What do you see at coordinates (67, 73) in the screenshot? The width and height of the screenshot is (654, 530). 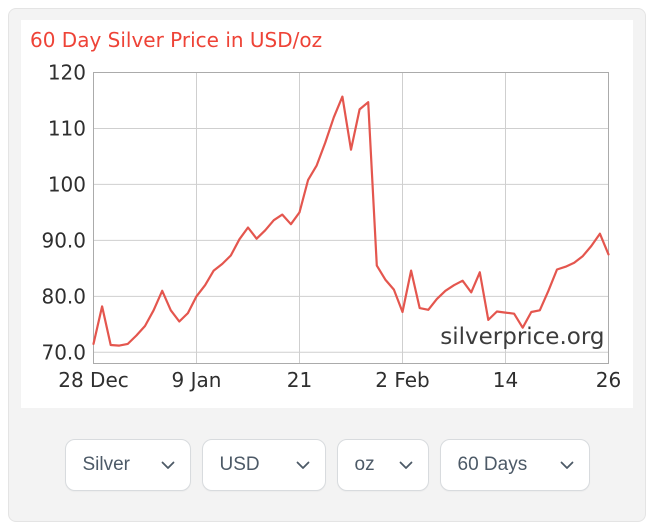 I see `svg-text: 120` at bounding box center [67, 73].